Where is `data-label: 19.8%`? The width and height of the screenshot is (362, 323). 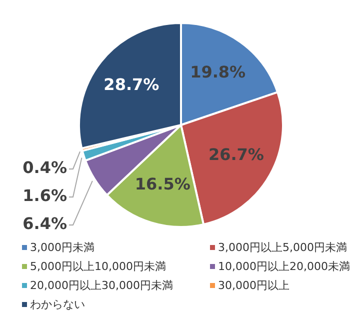 data-label: 19.8% is located at coordinates (218, 72).